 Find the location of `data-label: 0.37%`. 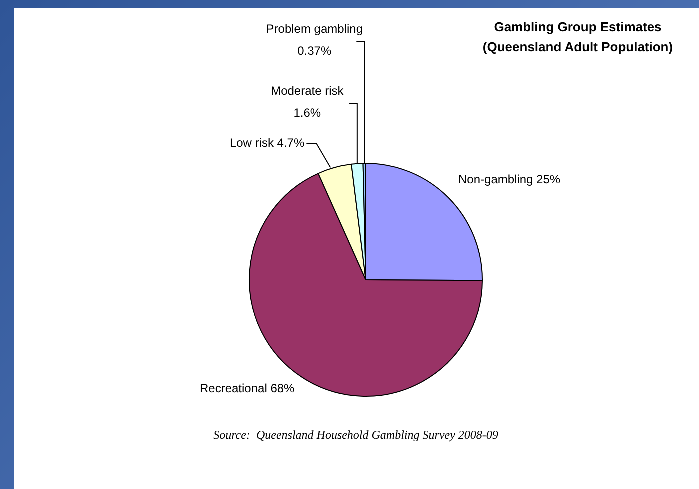

data-label: 0.37% is located at coordinates (315, 51).